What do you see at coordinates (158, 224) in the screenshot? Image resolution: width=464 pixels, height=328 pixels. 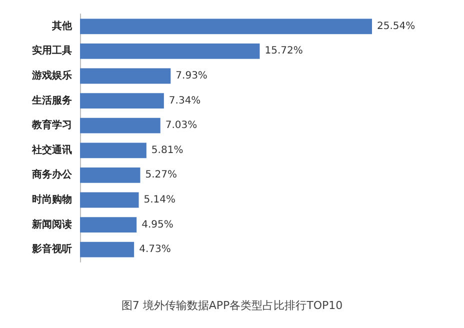 I see `data-label: 4.95%` at bounding box center [158, 224].